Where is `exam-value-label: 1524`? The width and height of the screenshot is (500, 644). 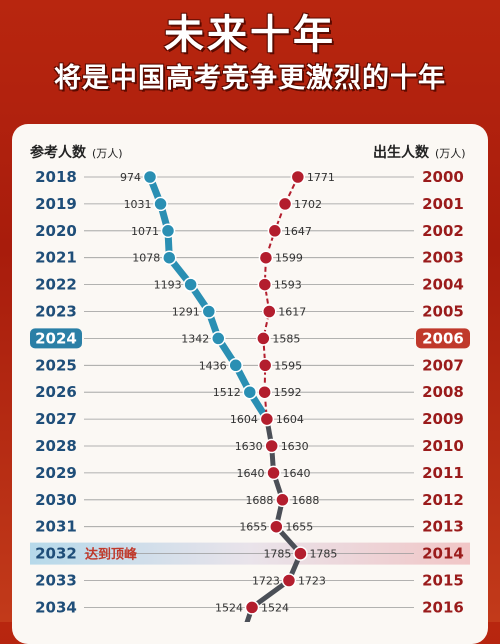 exam-value-label: 1524 is located at coordinates (229, 607).